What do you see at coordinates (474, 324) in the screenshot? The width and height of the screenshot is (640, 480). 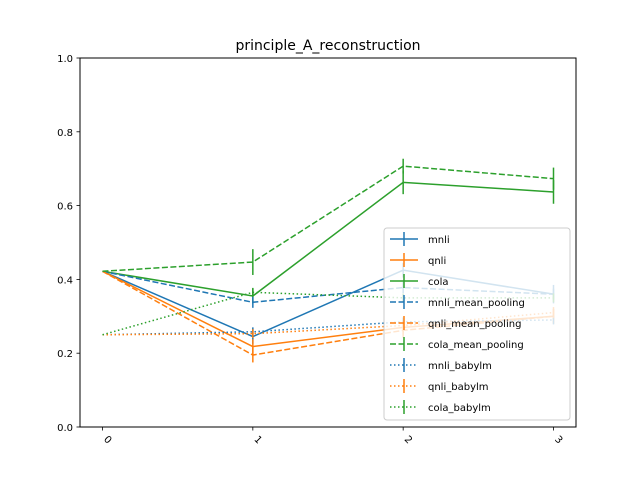 I see `legend-label: qnli_mean_pooling` at bounding box center [474, 324].